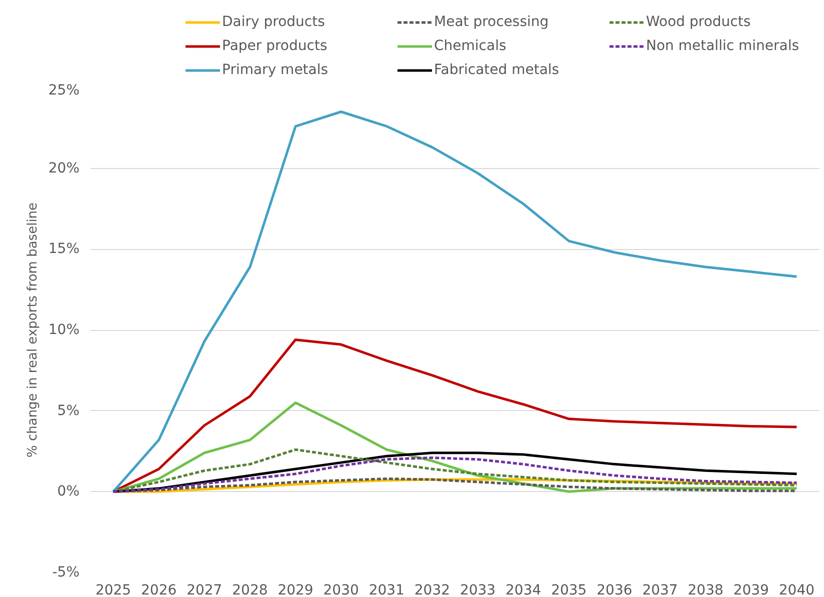 Image resolution: width=824 pixels, height=597 pixels. I want to click on legend-label: Primary metals, so click(276, 70).